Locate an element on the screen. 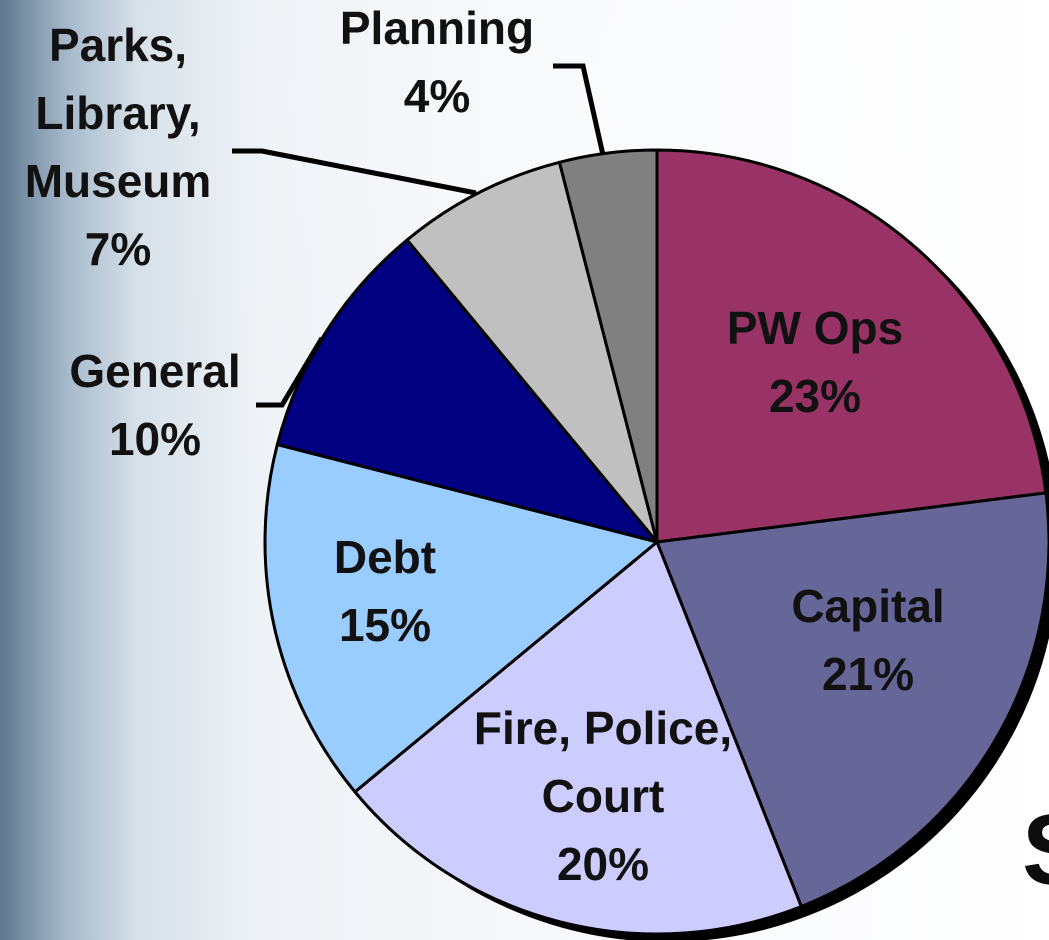 This screenshot has width=1049, height=940. slice-label-line: 7% is located at coordinates (118, 249).